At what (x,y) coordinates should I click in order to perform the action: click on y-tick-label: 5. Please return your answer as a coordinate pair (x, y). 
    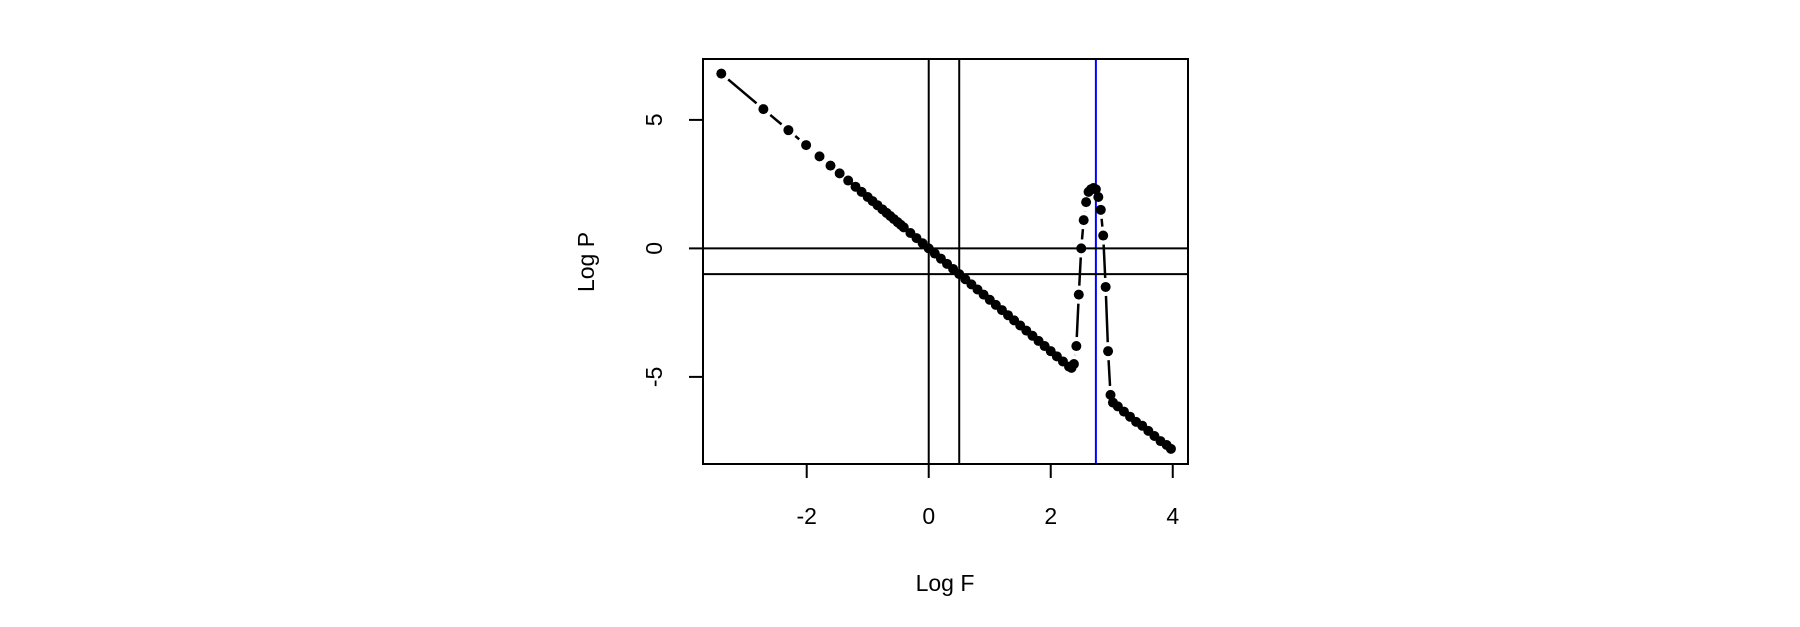
    Looking at the image, I should click on (654, 120).